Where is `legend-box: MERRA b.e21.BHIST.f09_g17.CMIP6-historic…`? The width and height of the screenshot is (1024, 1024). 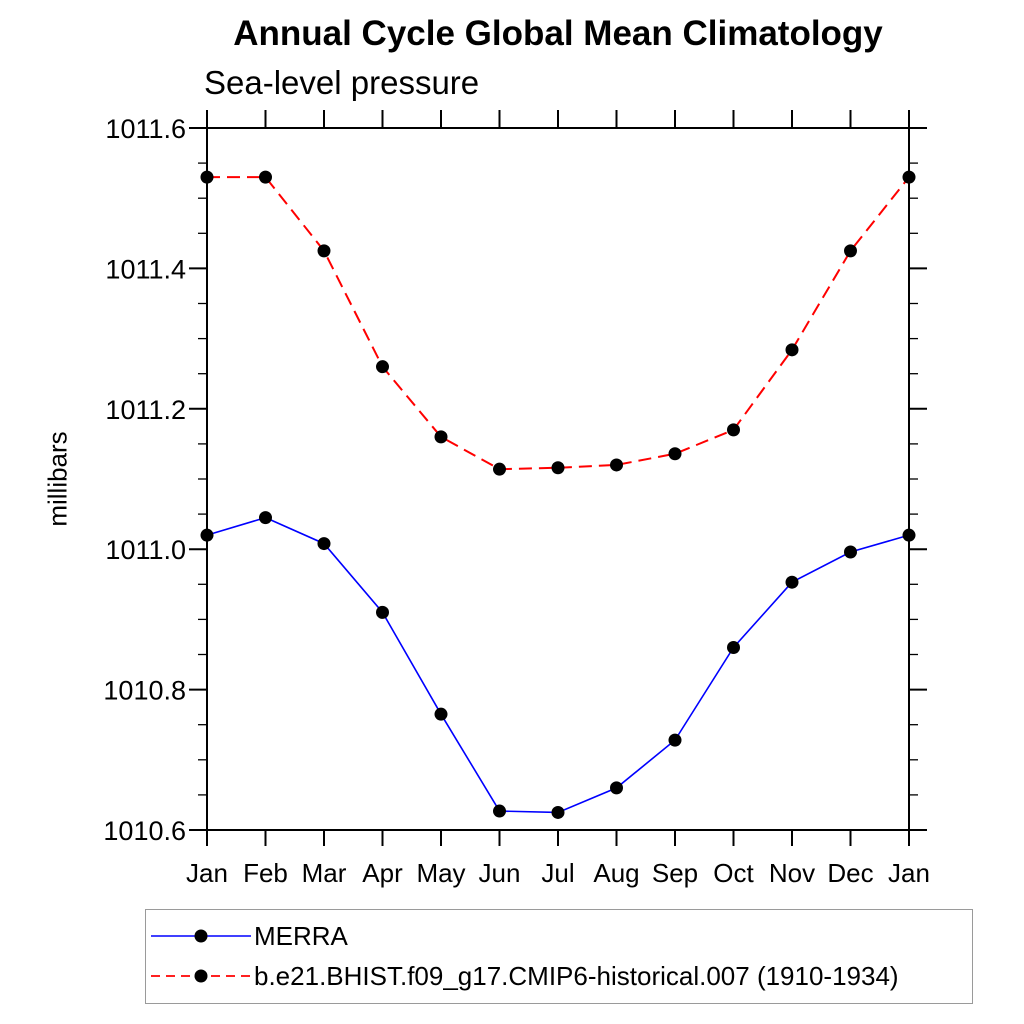
legend-box: MERRA b.e21.BHIST.f09_g17.CMIP6-historic… is located at coordinates (559, 956).